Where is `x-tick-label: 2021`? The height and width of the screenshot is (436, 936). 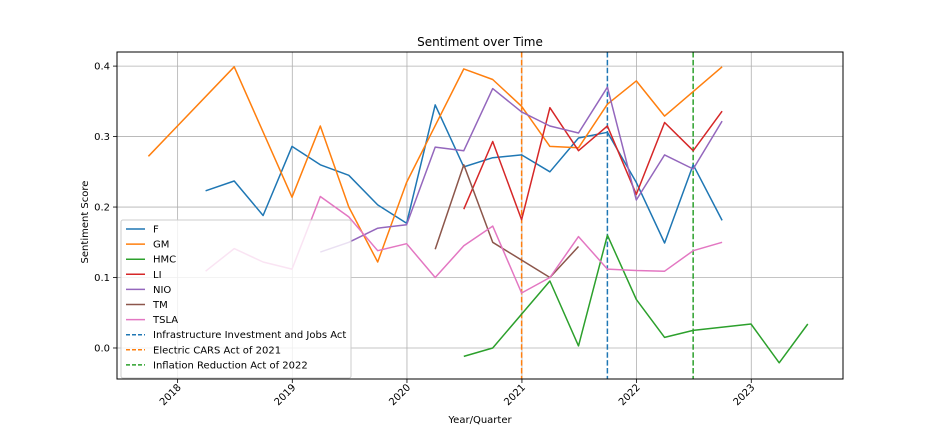 x-tick-label: 2021 is located at coordinates (515, 395).